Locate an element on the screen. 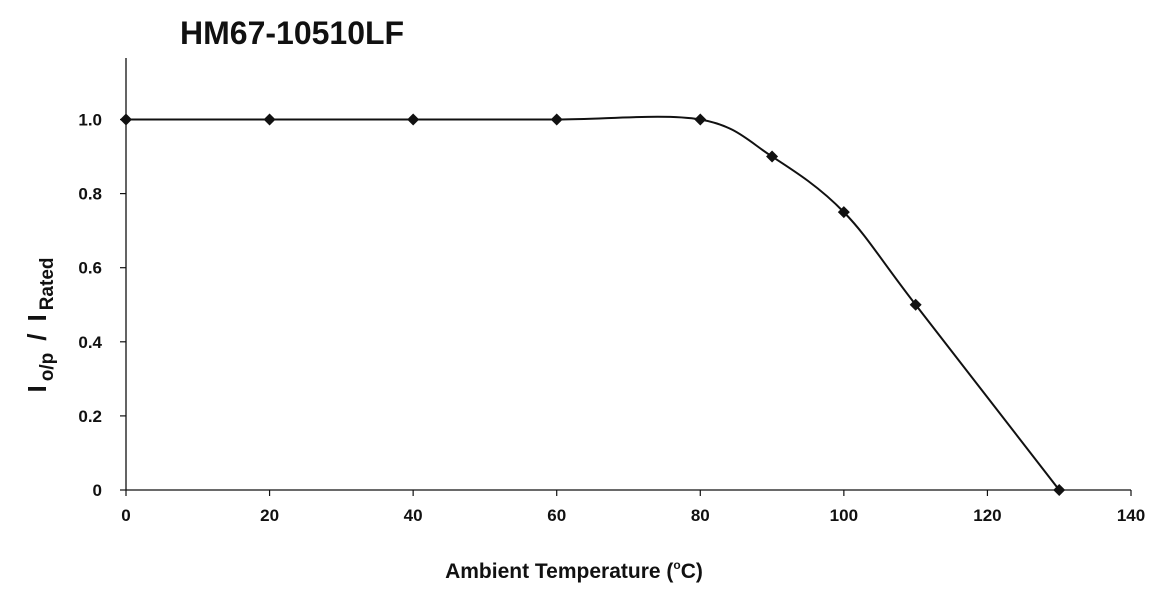 The width and height of the screenshot is (1155, 590). degree-superscript: o is located at coordinates (676, 565).